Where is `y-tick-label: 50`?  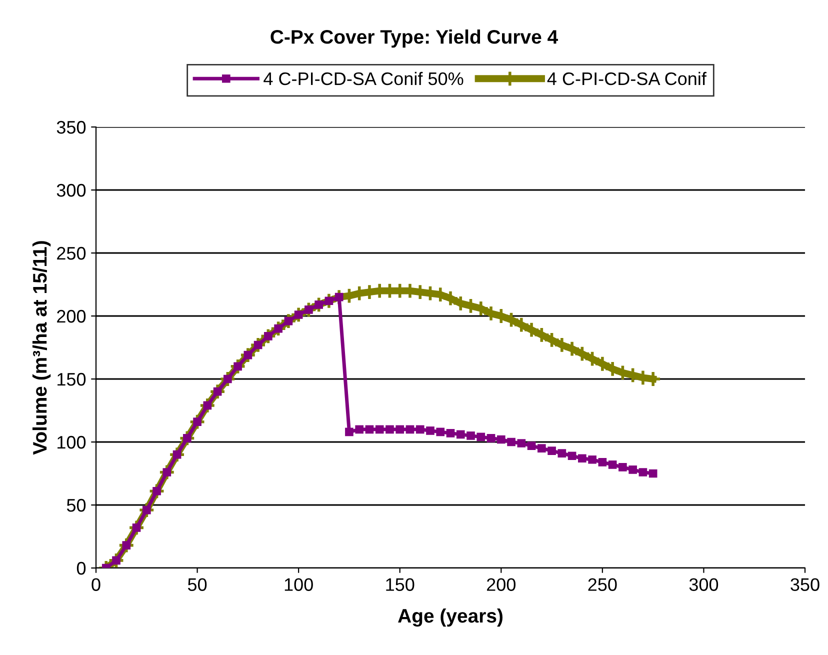
y-tick-label: 50 is located at coordinates (76, 505).